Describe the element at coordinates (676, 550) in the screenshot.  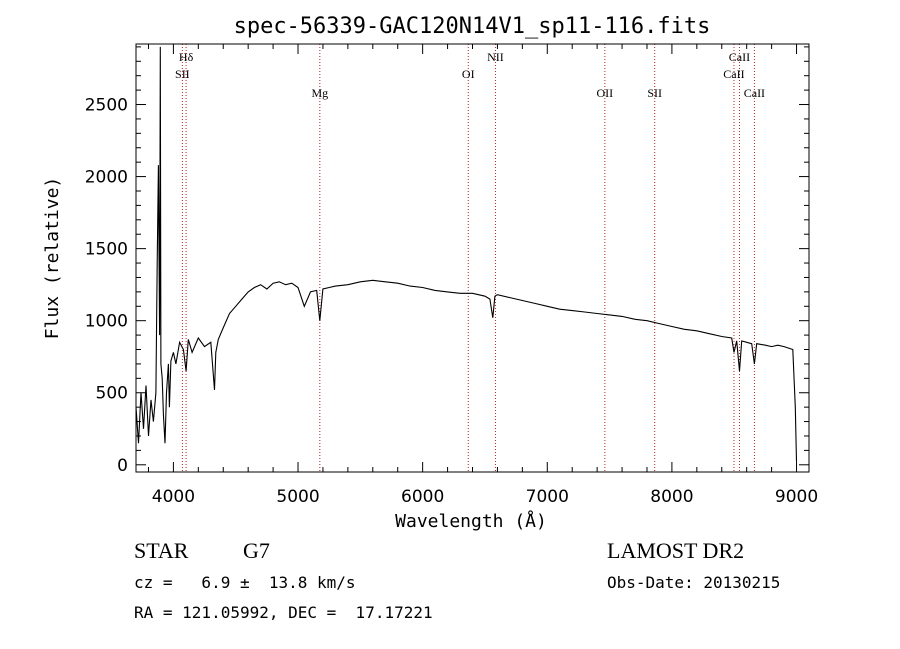
I see `survey-name: LAMOST DR2` at that location.